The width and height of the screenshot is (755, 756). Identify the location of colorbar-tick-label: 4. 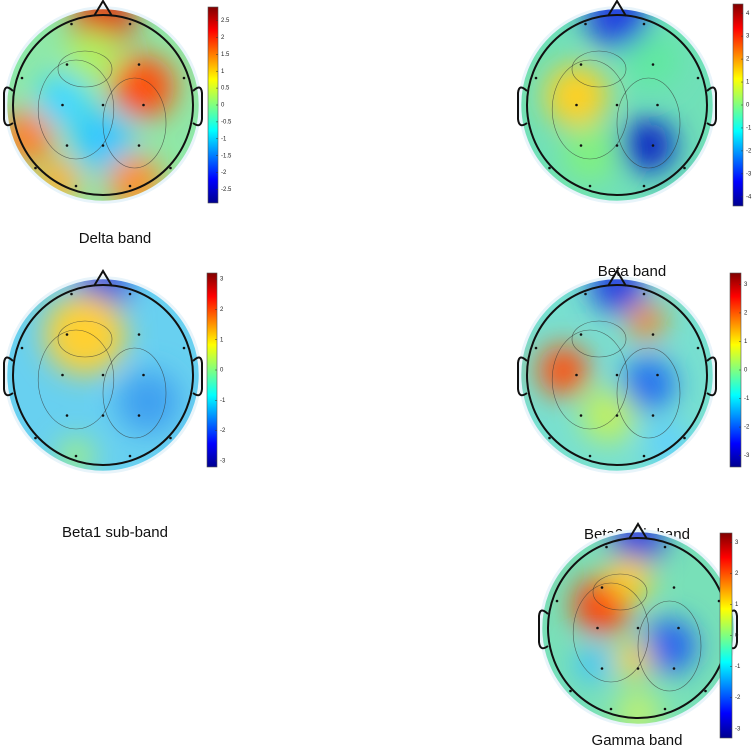
(748, 14).